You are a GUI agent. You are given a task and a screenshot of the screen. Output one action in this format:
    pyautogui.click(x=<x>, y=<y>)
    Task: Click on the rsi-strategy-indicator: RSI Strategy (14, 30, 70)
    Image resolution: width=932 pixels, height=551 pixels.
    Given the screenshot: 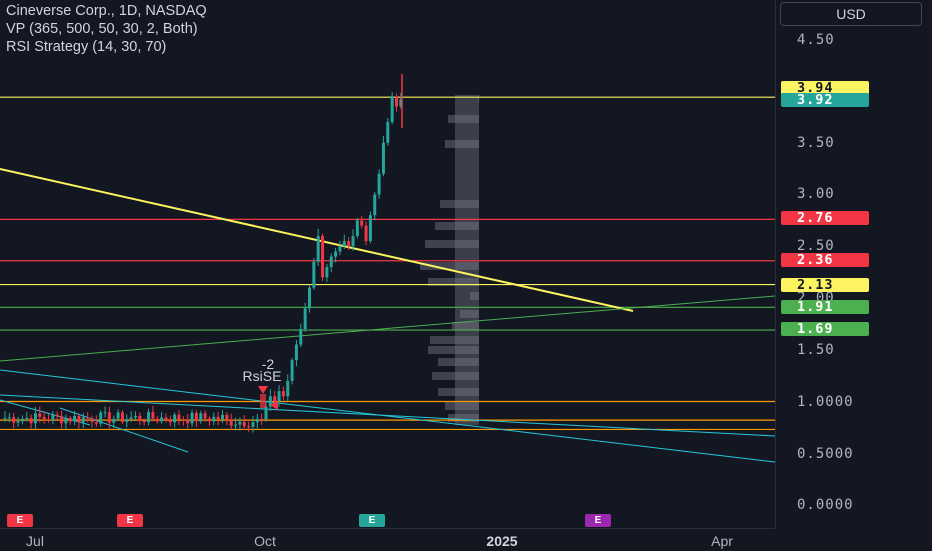 What is the action you would take?
    pyautogui.click(x=86, y=47)
    